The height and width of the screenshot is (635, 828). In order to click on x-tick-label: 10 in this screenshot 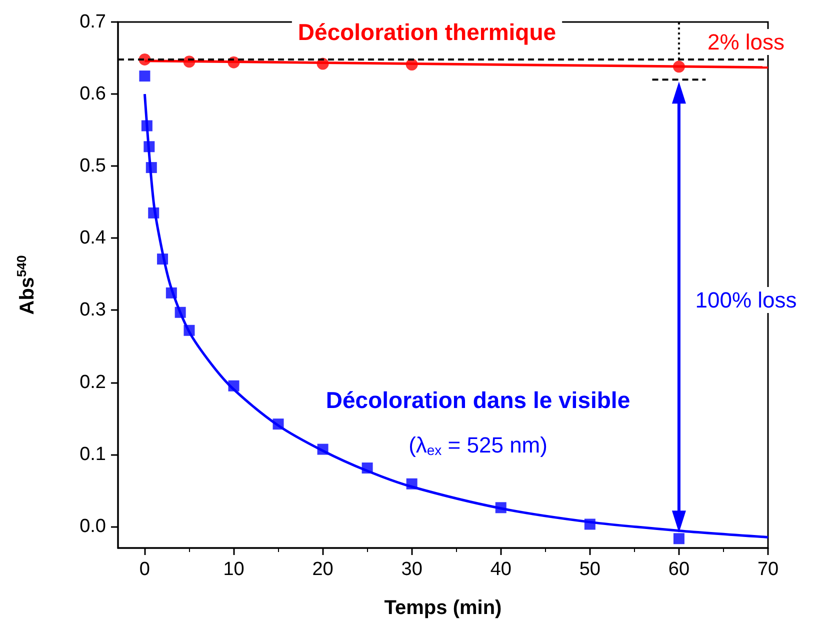, I will do `click(233, 569)`.